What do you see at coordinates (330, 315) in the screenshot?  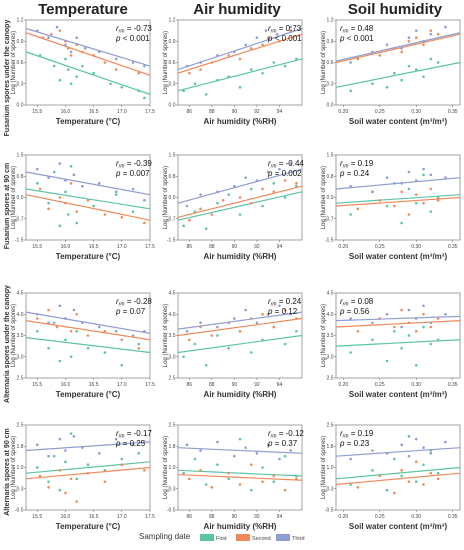 I see `y-tick-label: 4.0` at bounding box center [330, 315].